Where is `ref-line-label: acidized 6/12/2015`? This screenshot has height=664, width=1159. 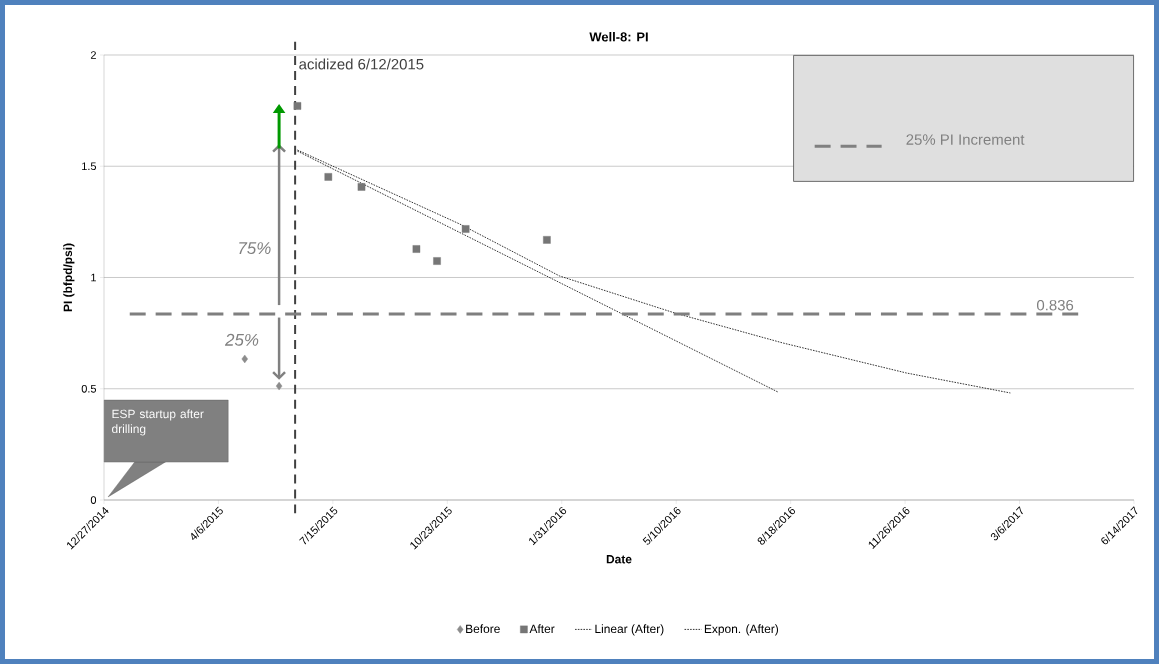 ref-line-label: acidized 6/12/2015 is located at coordinates (361, 64).